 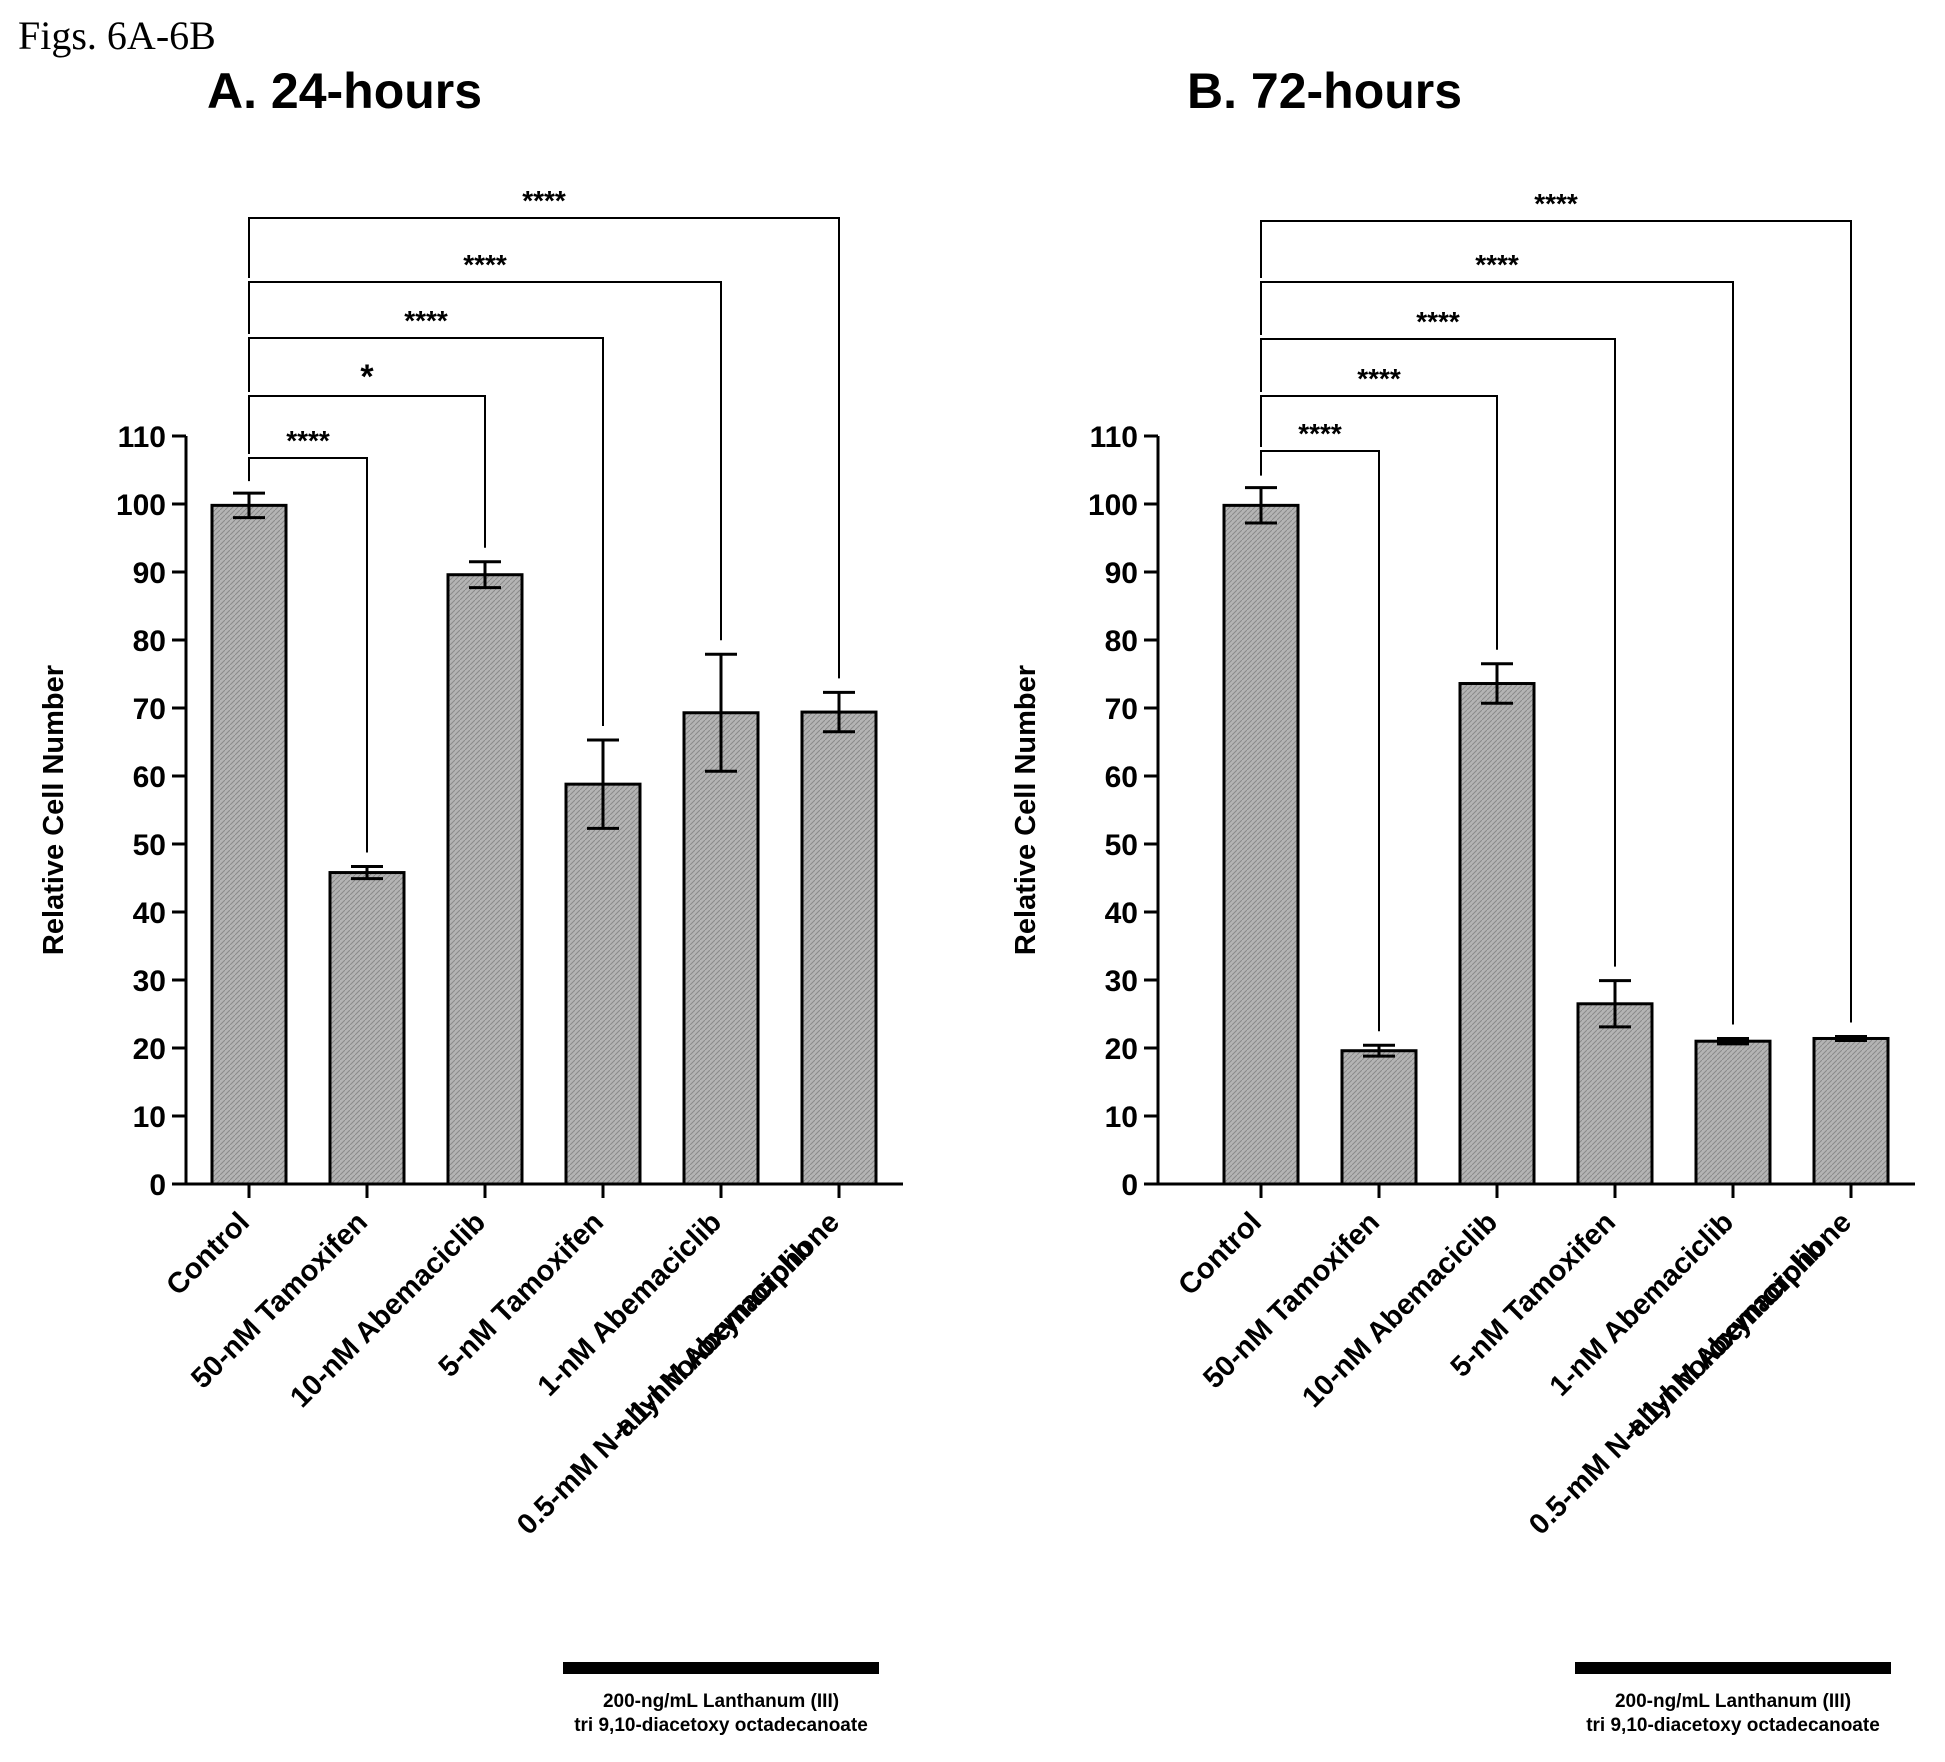 What do you see at coordinates (1121, 1049) in the screenshot?
I see `panel-b-y-tick-label: 20` at bounding box center [1121, 1049].